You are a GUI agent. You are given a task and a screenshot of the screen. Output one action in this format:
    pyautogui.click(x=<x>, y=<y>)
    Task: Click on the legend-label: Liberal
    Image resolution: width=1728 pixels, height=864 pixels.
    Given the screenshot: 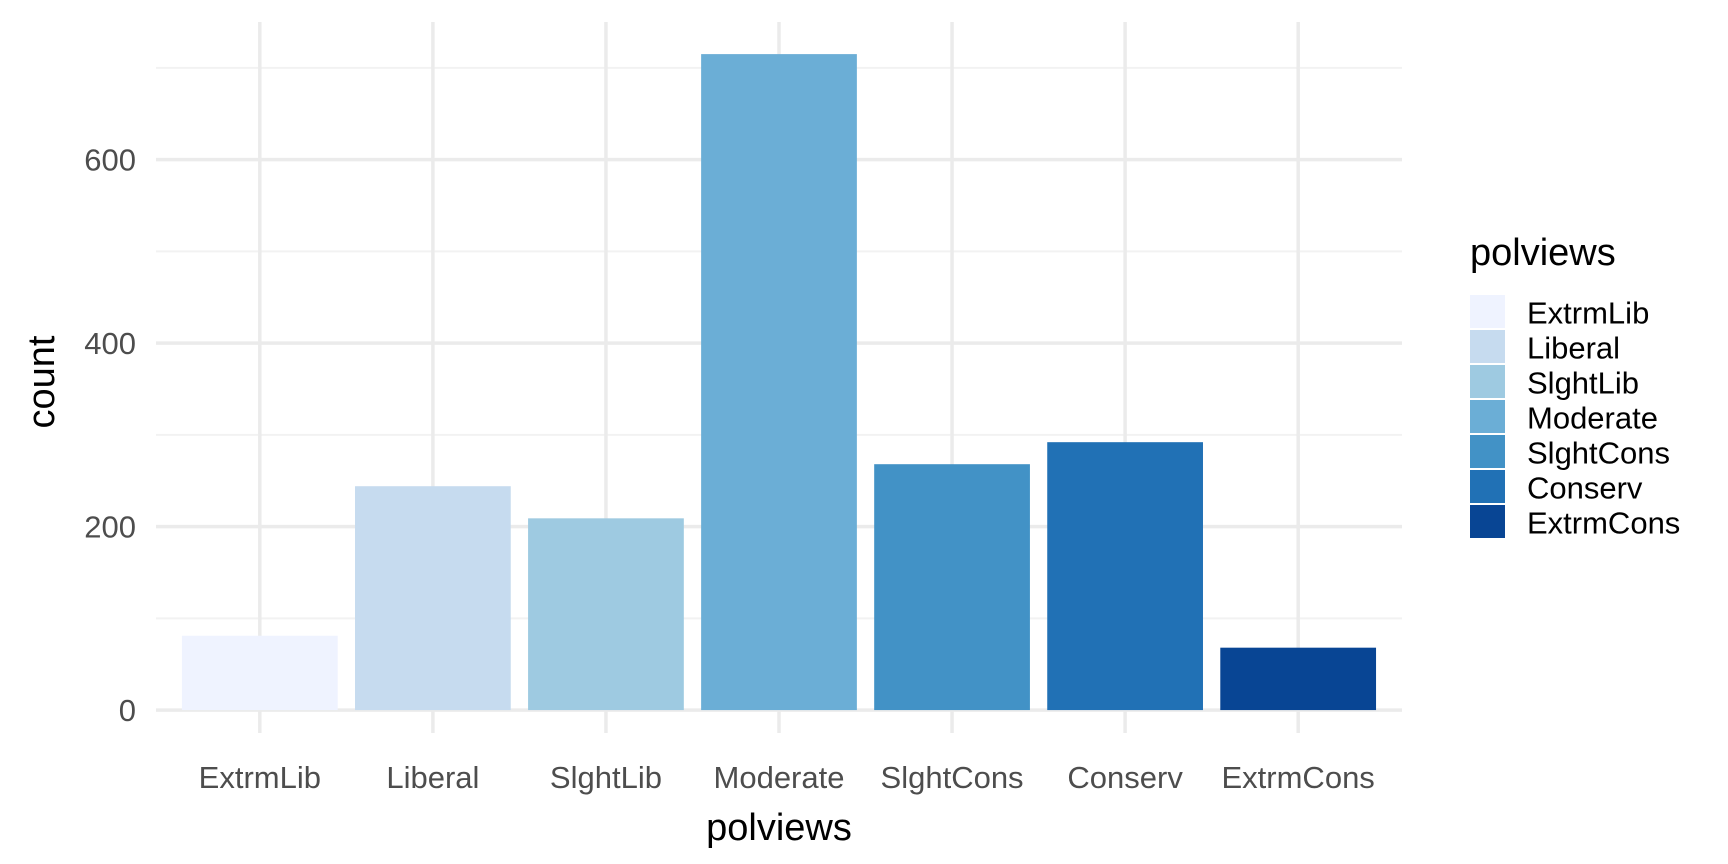 What is the action you would take?
    pyautogui.click(x=1573, y=348)
    